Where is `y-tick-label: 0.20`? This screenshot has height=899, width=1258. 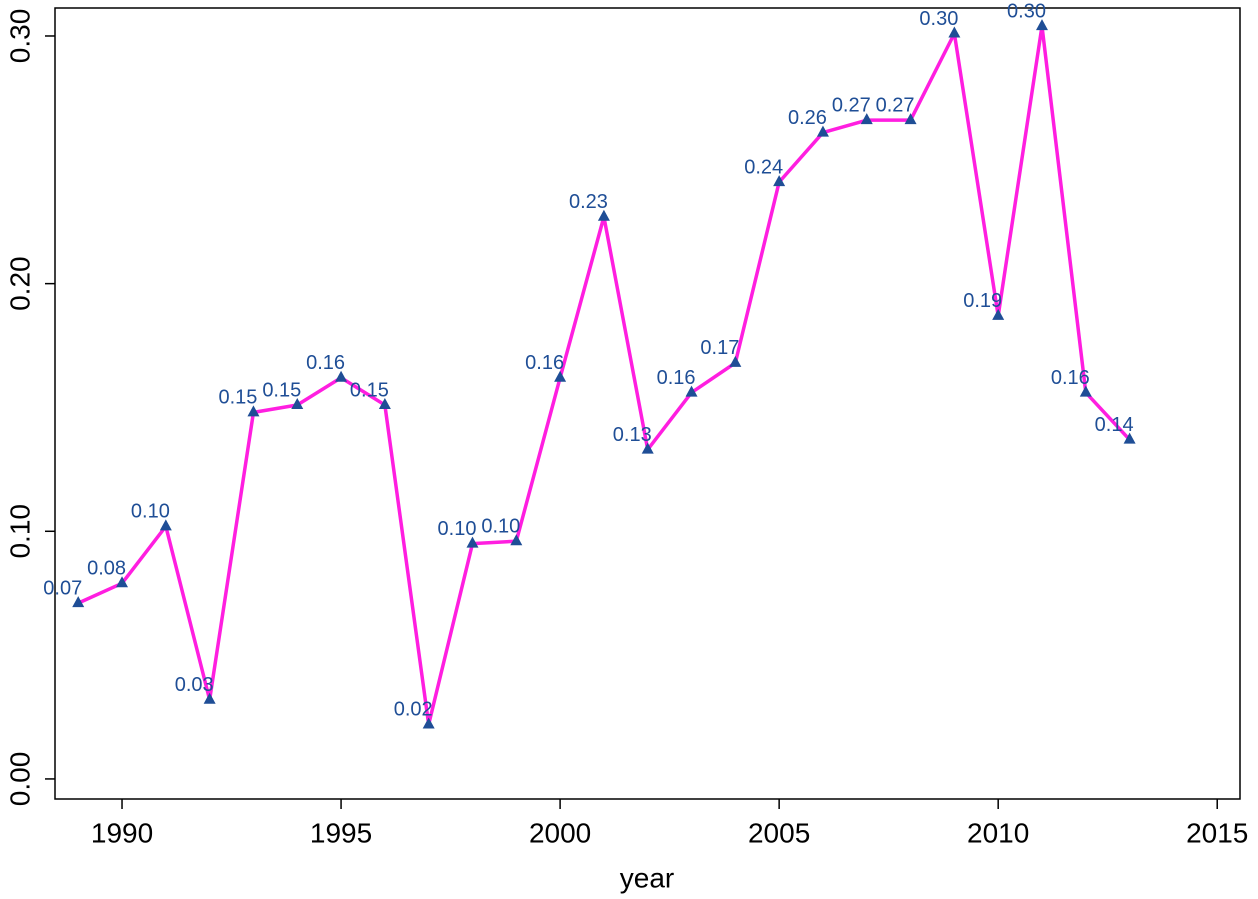 y-tick-label: 0.20 is located at coordinates (19, 283).